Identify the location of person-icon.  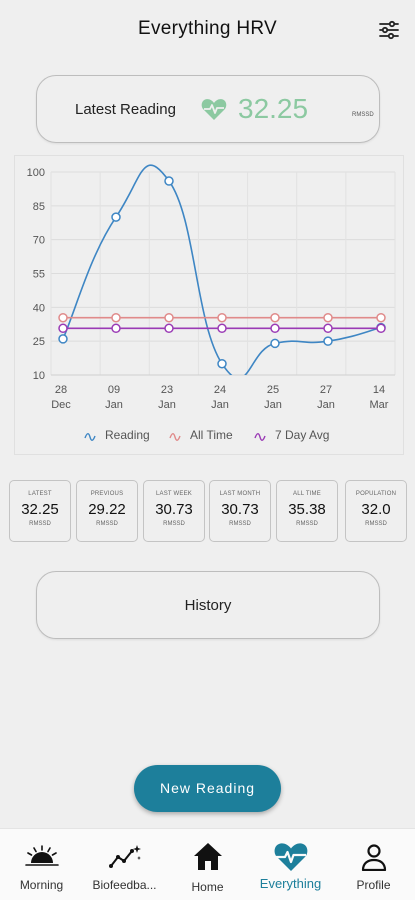
(373, 857).